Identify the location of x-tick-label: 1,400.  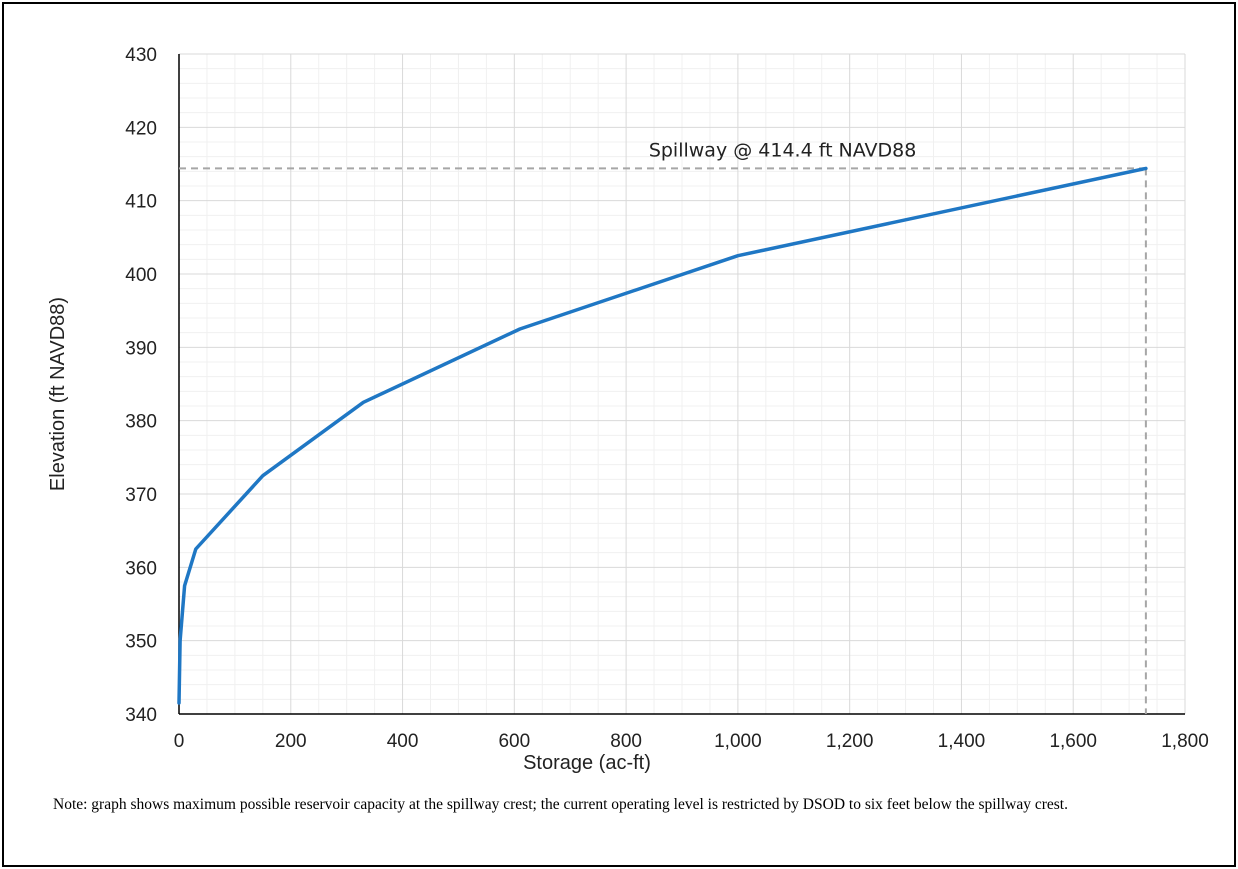
(962, 741).